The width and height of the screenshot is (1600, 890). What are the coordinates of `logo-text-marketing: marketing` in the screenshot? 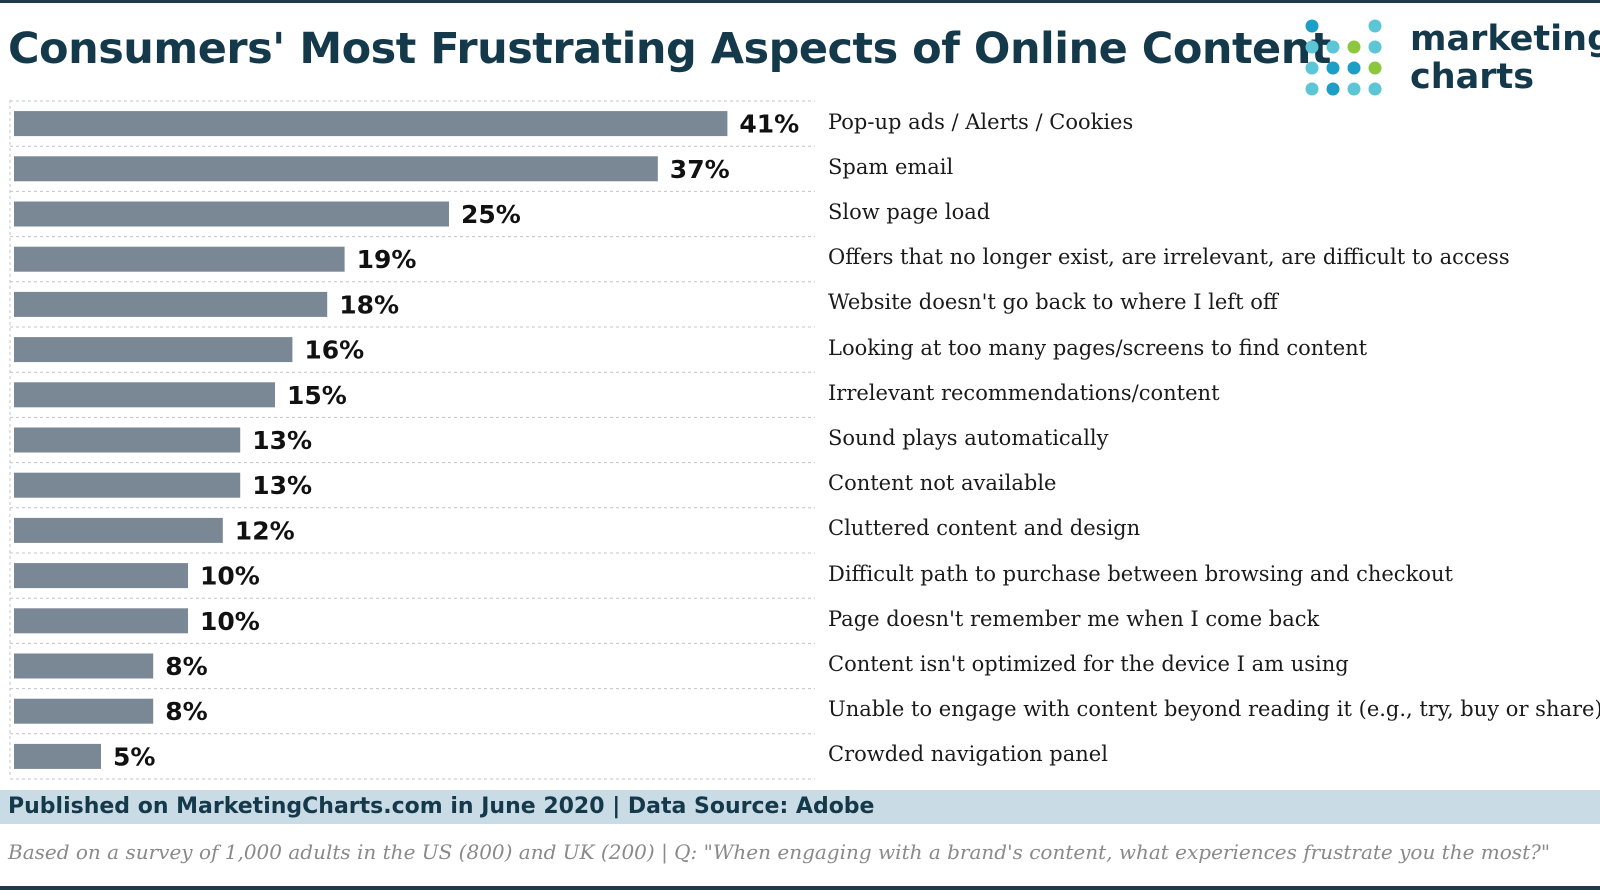 It's located at (1505, 39).